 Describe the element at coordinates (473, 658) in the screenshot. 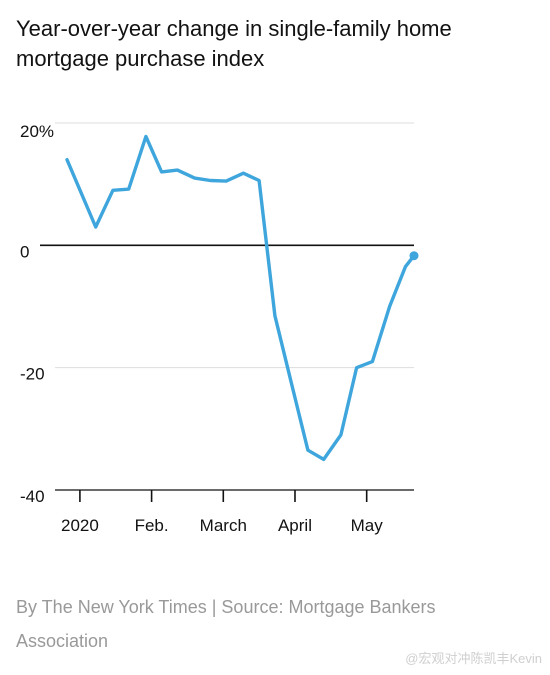

I see `watermark: @宏观对冲陈凯丰Kevin` at that location.